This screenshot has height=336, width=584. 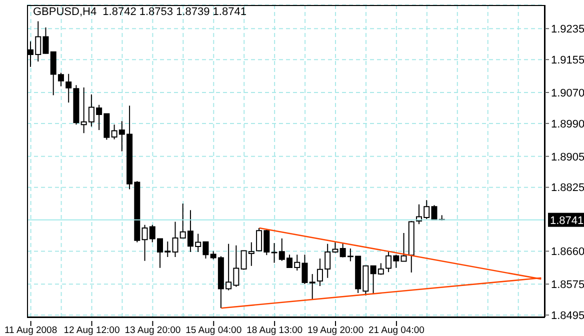 What do you see at coordinates (139, 12) in the screenshot?
I see `chart-title: GBPUSD,H4 1.8742 1.8753 1.8739 1.8741` at bounding box center [139, 12].